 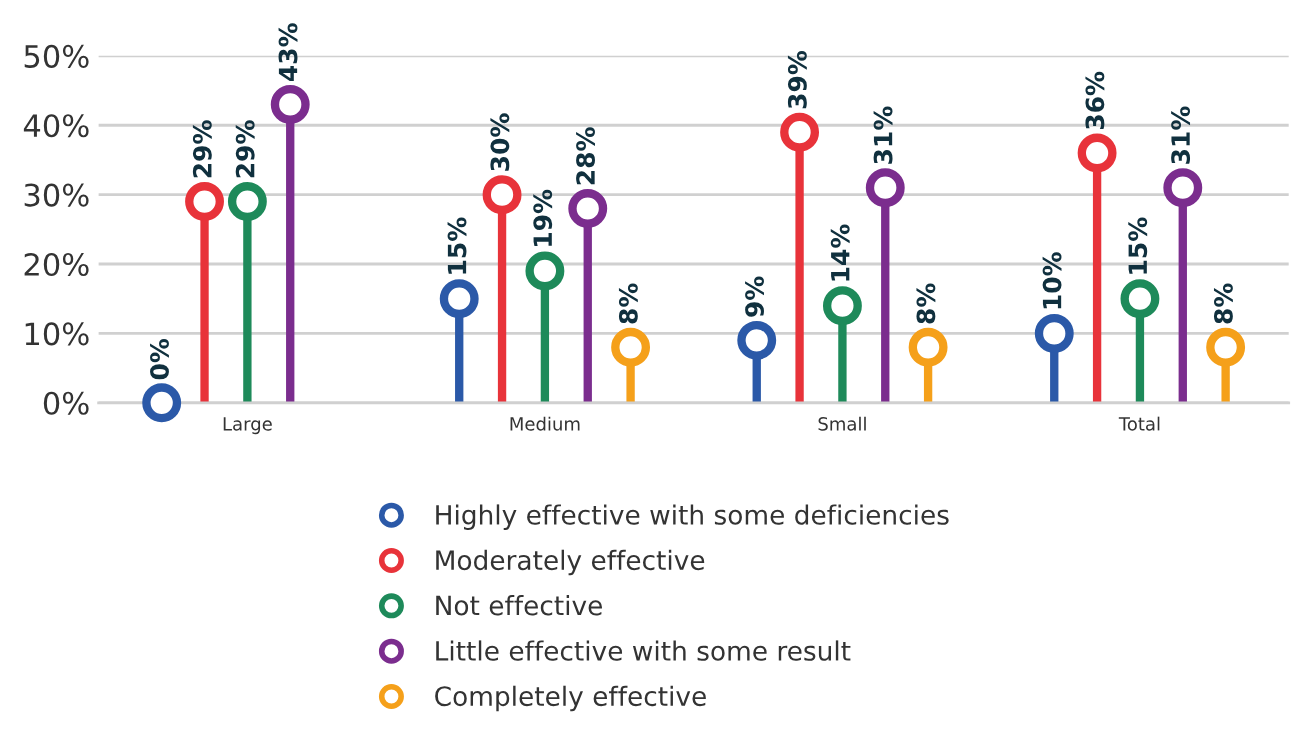 What do you see at coordinates (570, 698) in the screenshot?
I see `legend-label: Completely effective` at bounding box center [570, 698].